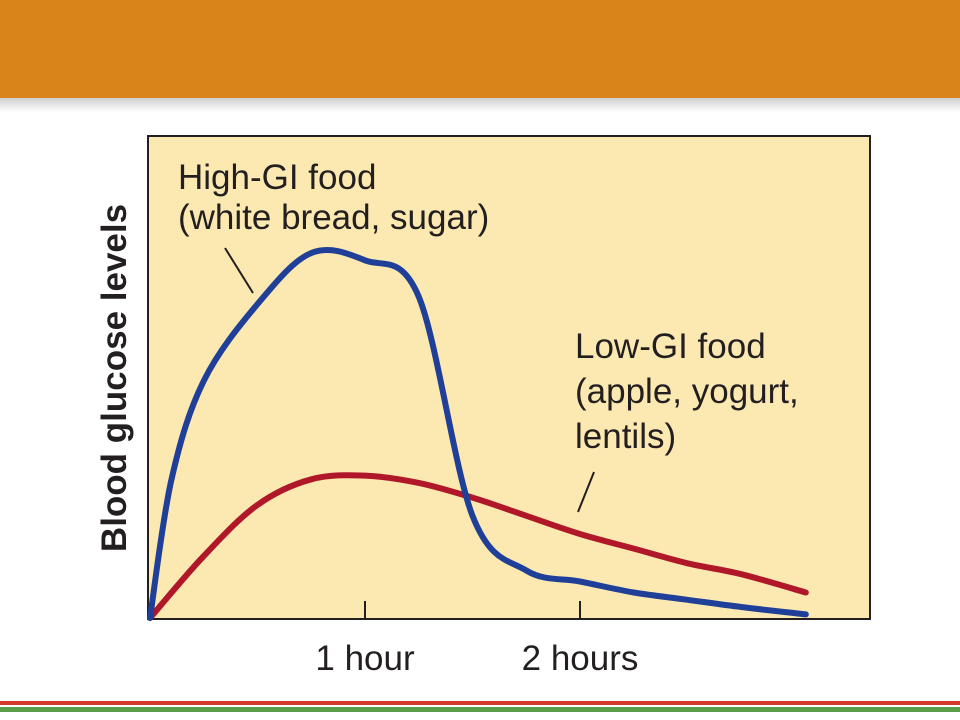 The width and height of the screenshot is (960, 720). I want to click on low-gi-line, so click(478, 546).